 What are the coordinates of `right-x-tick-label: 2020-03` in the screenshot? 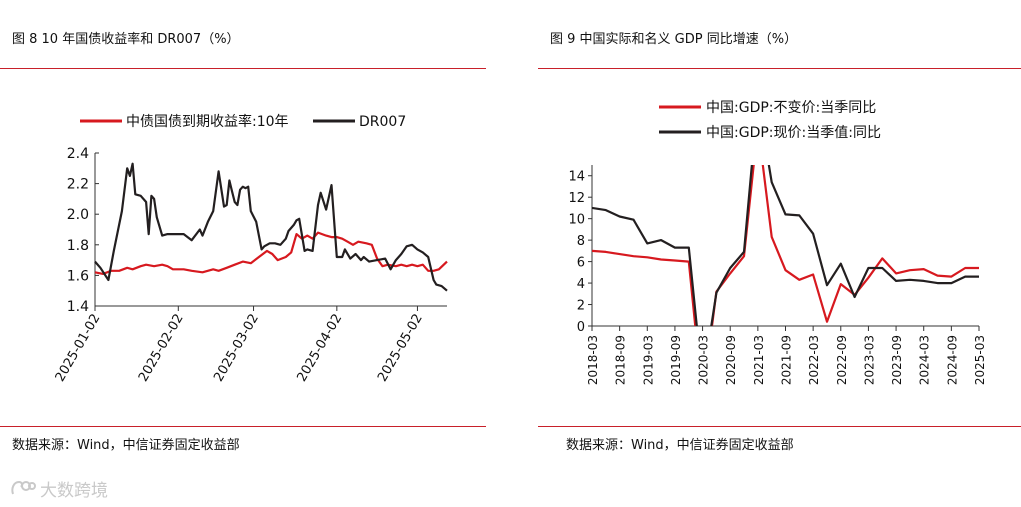 It's located at (704, 360).